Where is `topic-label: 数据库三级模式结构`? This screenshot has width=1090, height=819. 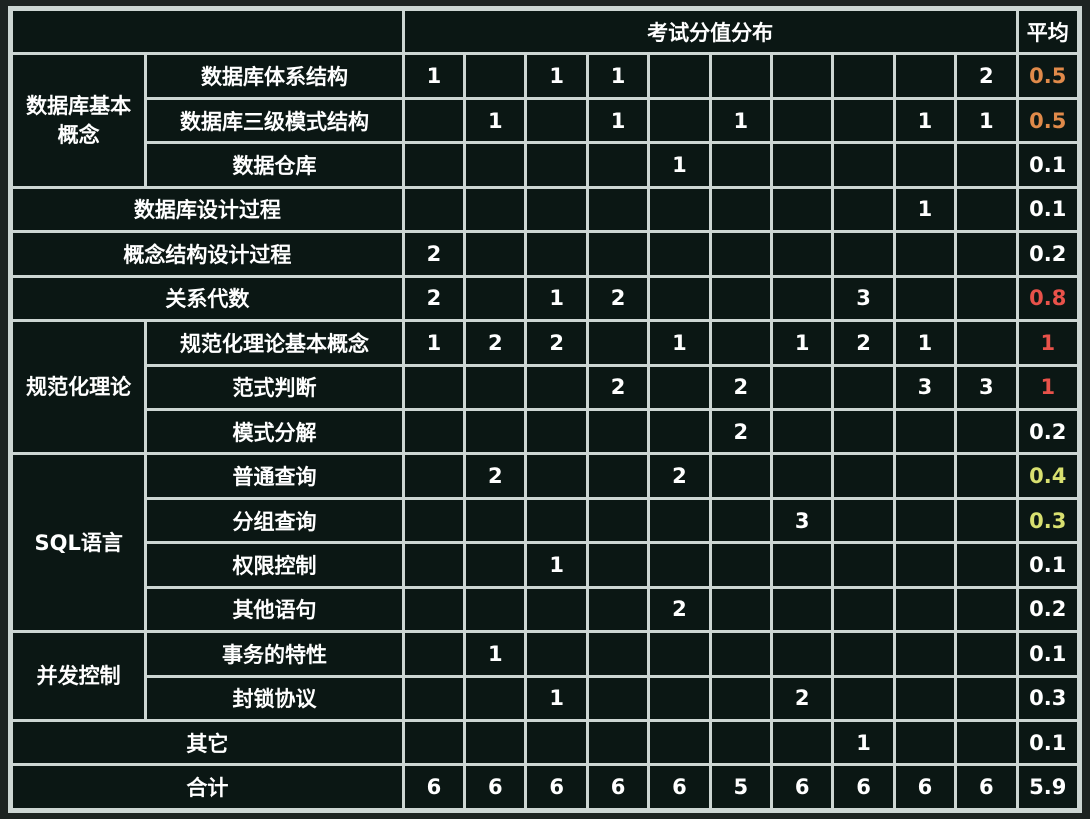
topic-label: 数据库三级模式结构 is located at coordinates (274, 120).